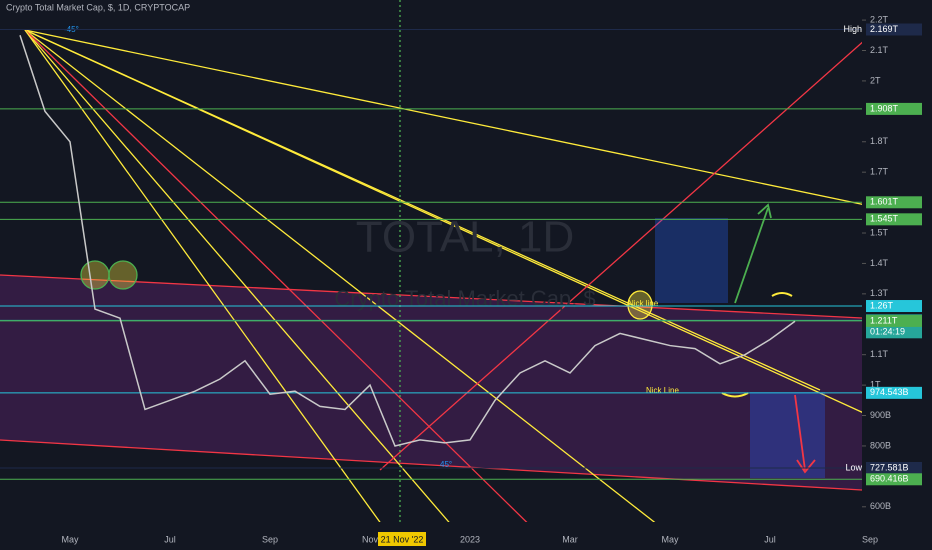  I want to click on crosshair-date: 21 Nov '22, so click(402, 539).